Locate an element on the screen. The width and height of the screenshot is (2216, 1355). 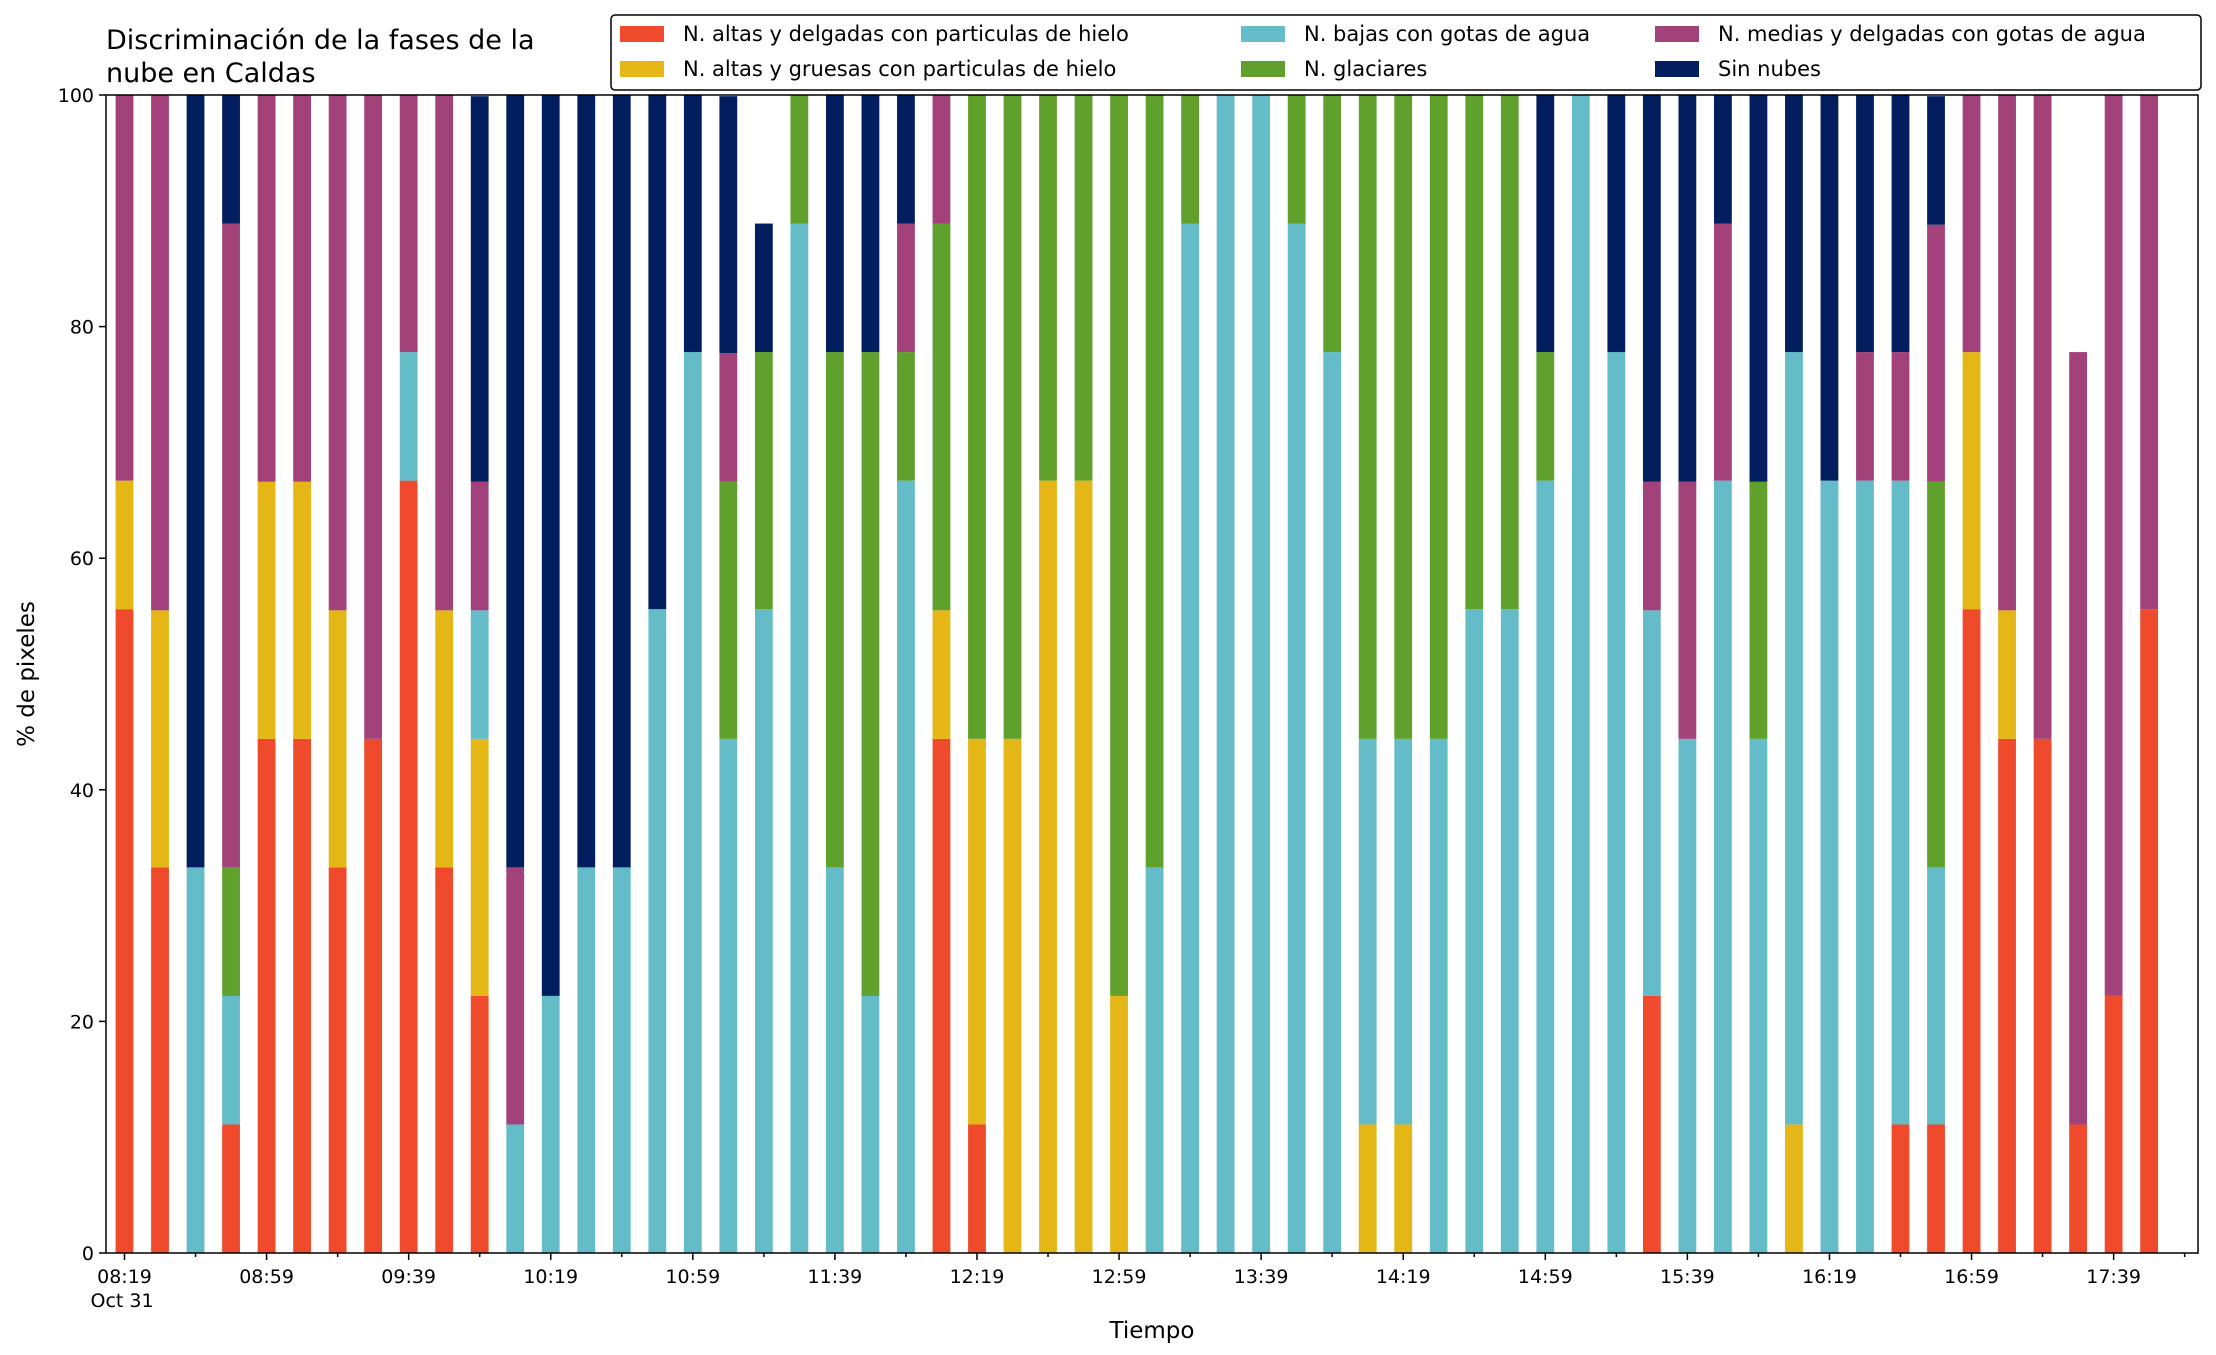
x-tick-label: 08:59 is located at coordinates (266, 1277).